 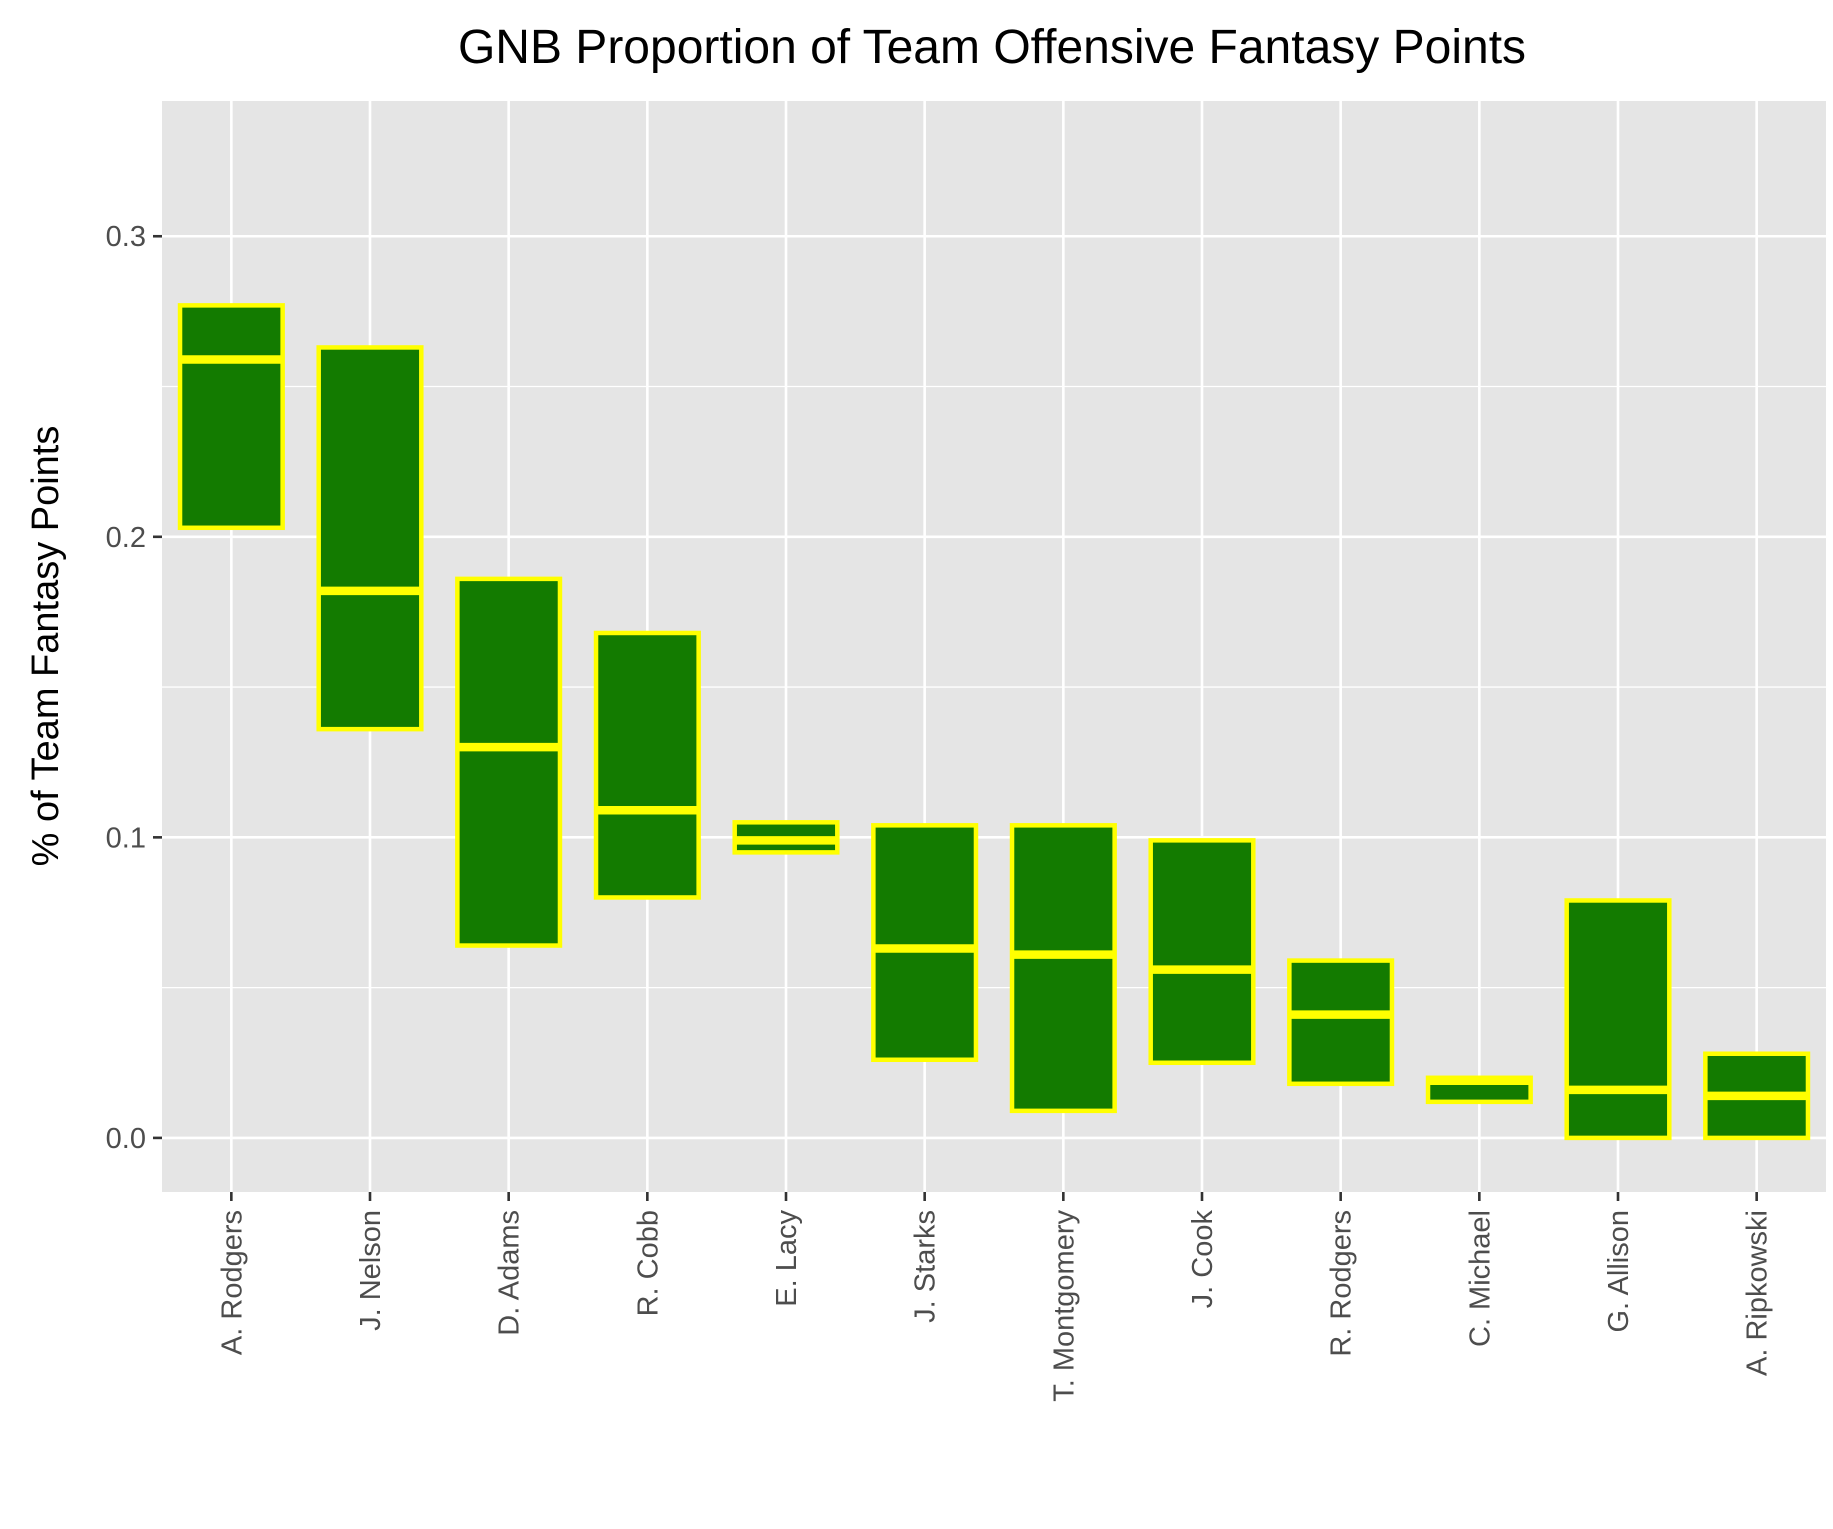 What do you see at coordinates (1758, 1293) in the screenshot?
I see `x-tick-label: A. Ripkowski` at bounding box center [1758, 1293].